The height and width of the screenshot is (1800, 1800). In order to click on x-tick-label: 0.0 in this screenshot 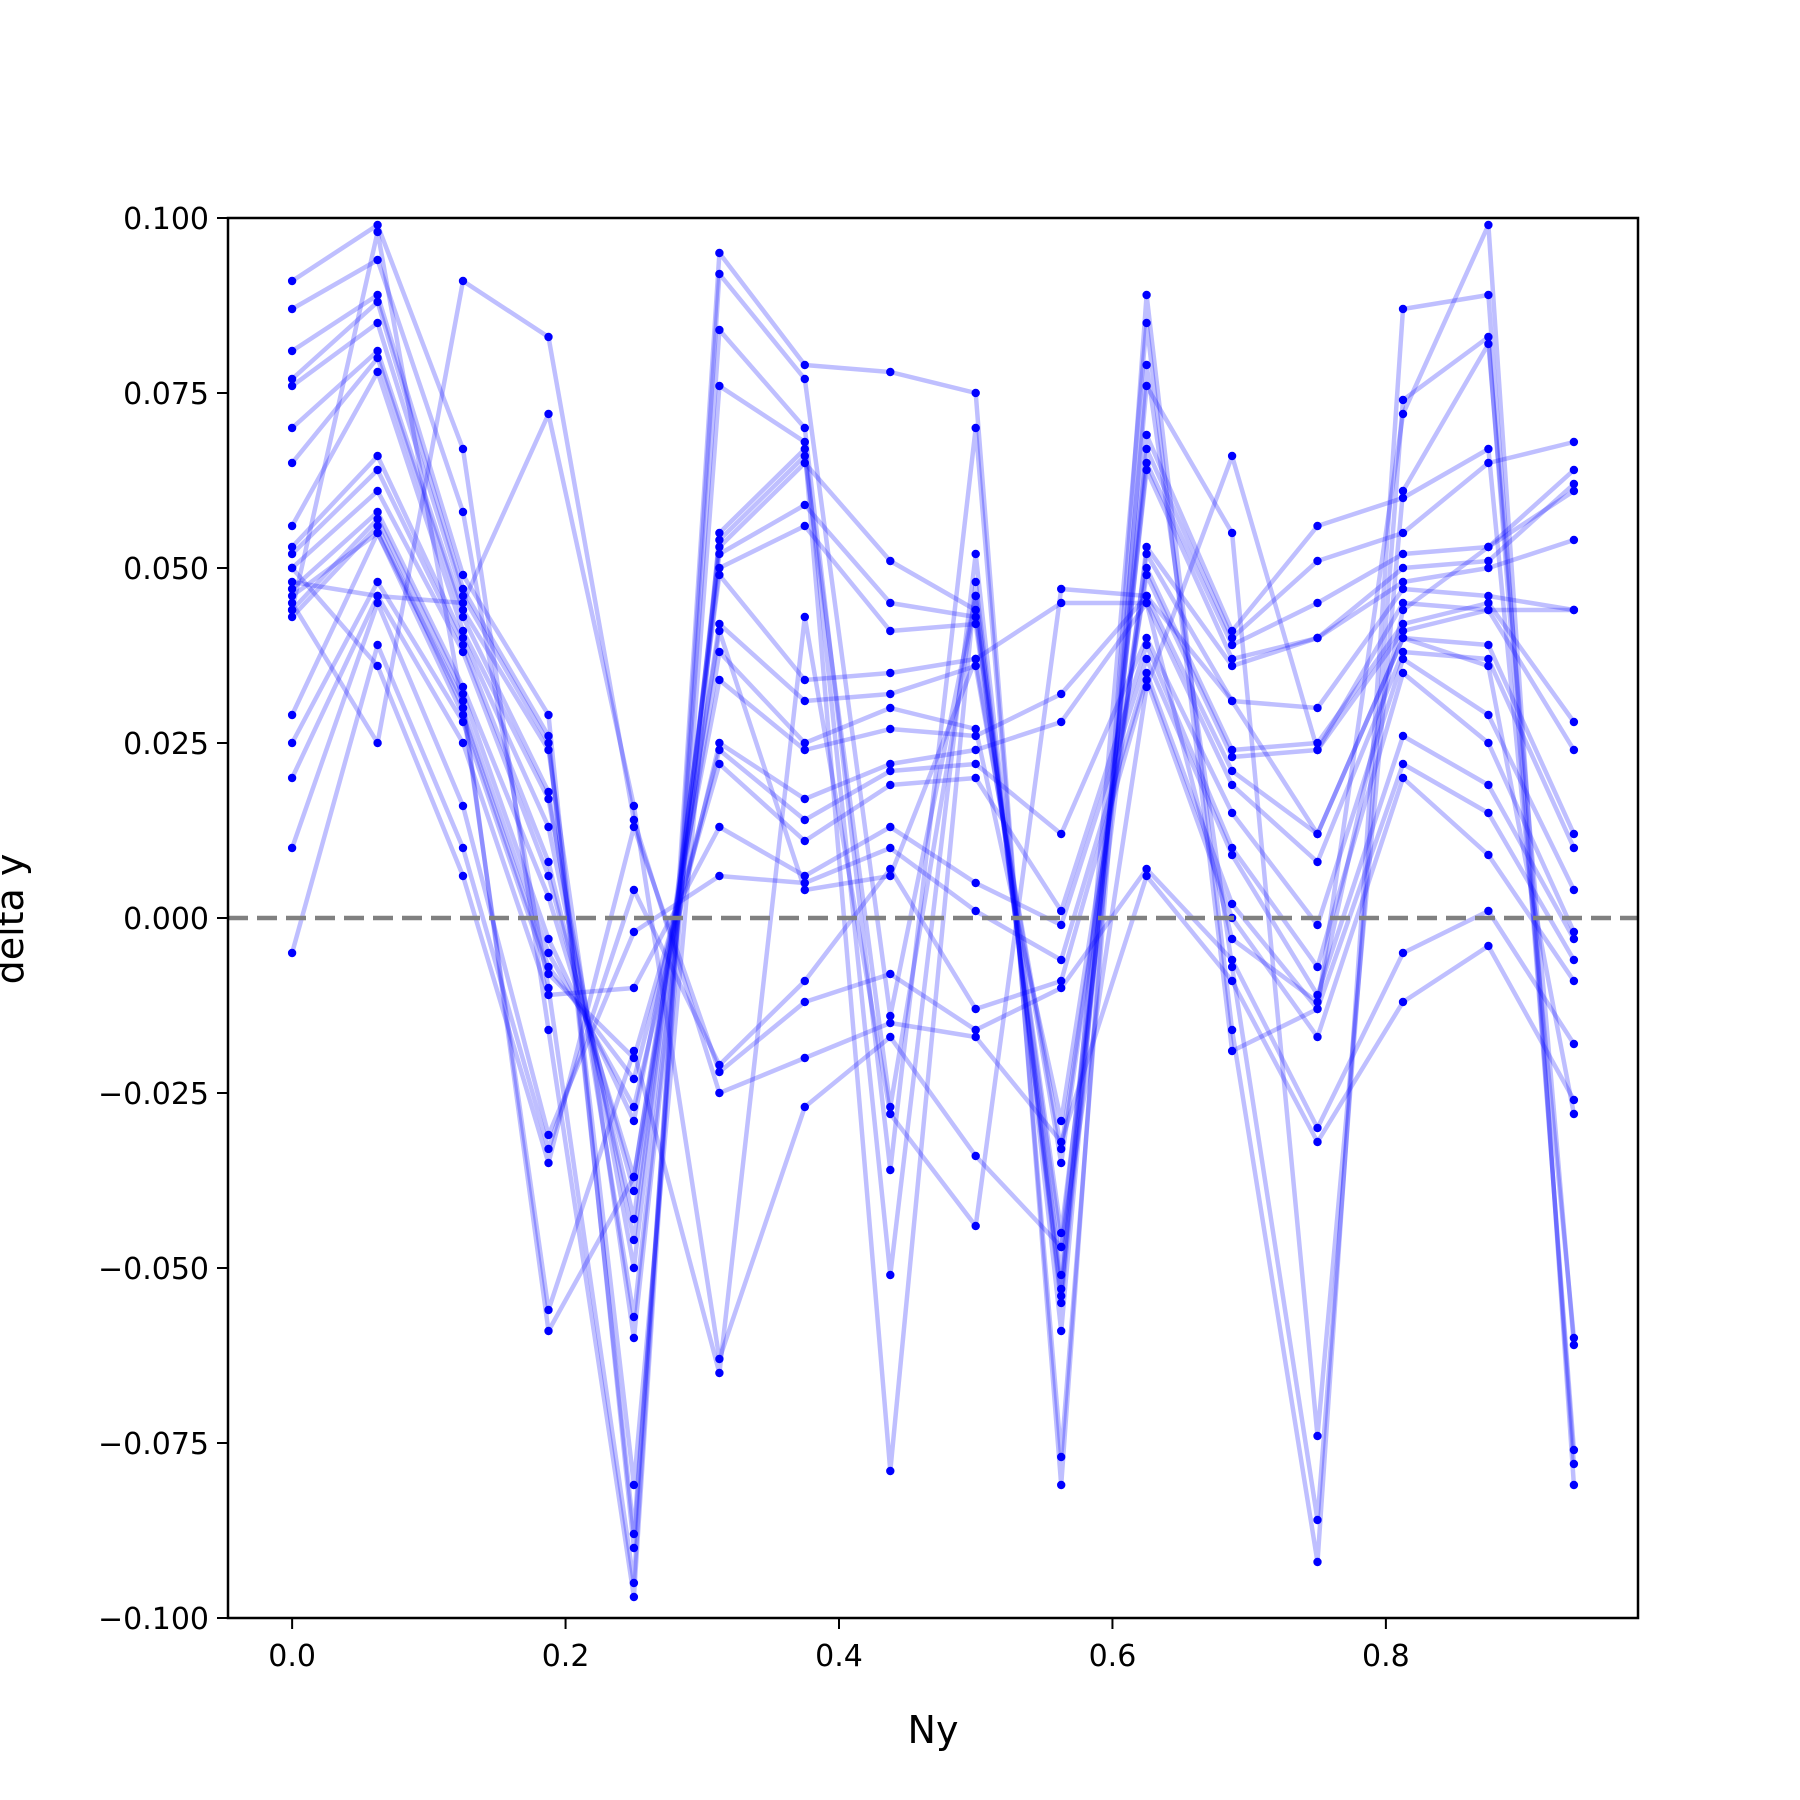, I will do `click(292, 1656)`.